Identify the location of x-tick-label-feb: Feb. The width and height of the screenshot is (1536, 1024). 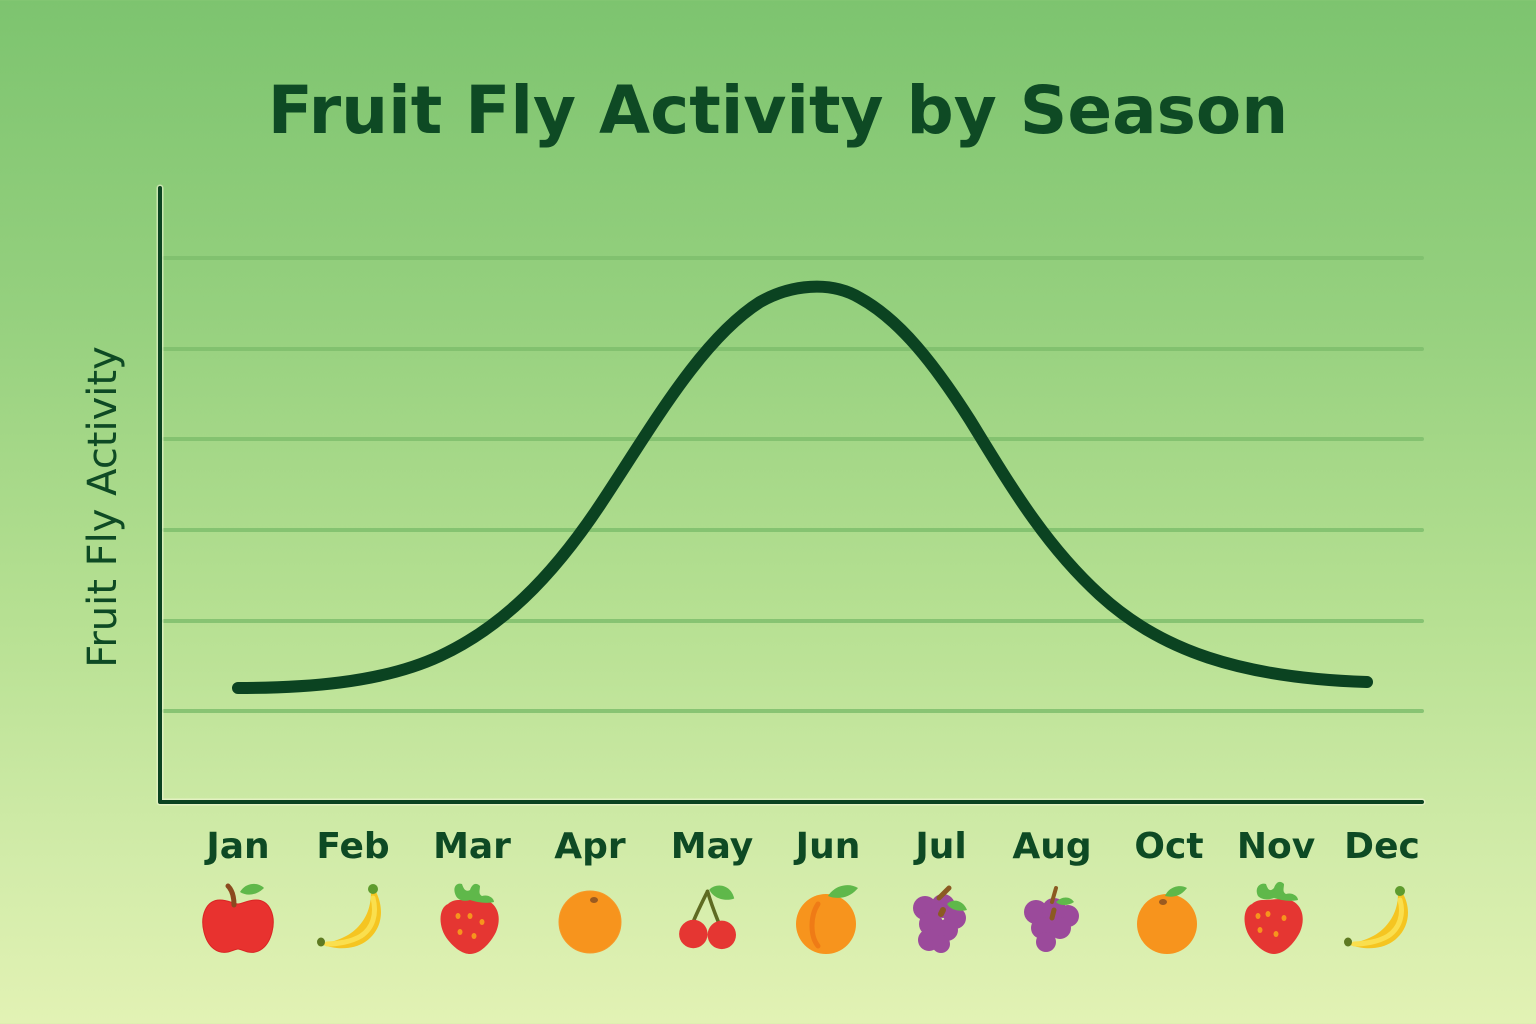
(353, 846).